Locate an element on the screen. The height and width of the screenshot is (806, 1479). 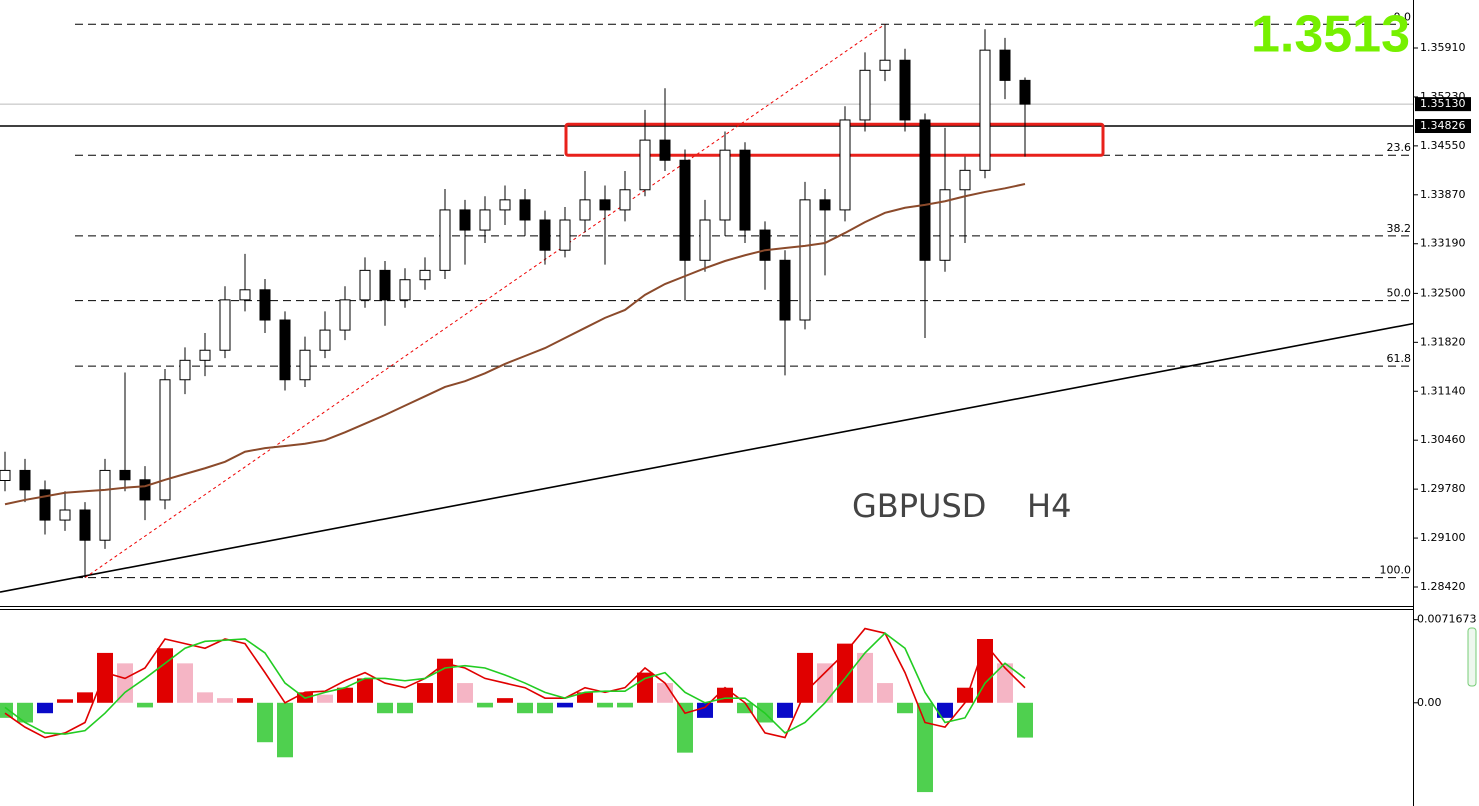
resistance-zone is located at coordinates (834, 139).